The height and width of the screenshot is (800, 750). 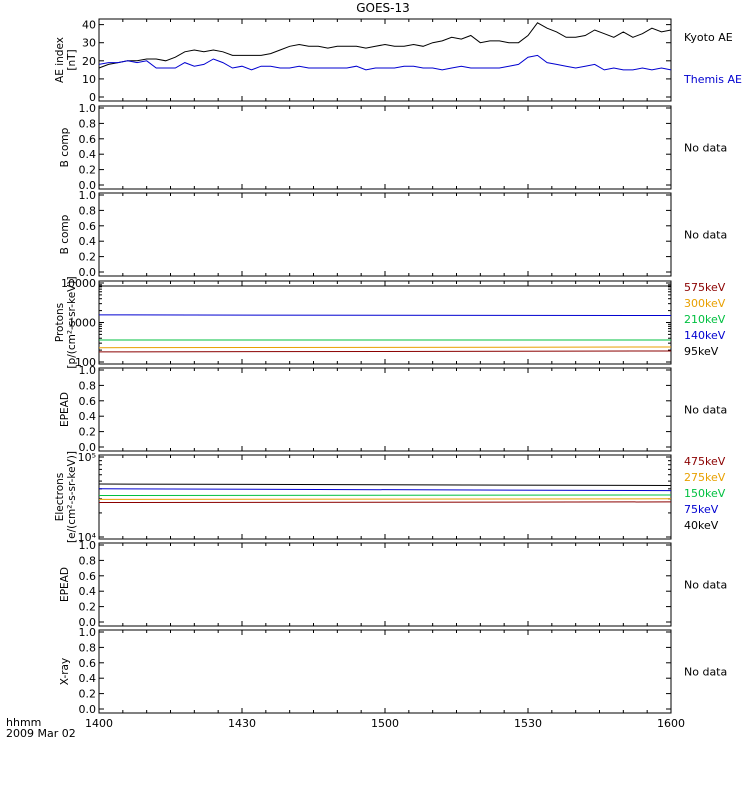 I want to click on legend-entry: 140keV, so click(x=705, y=335).